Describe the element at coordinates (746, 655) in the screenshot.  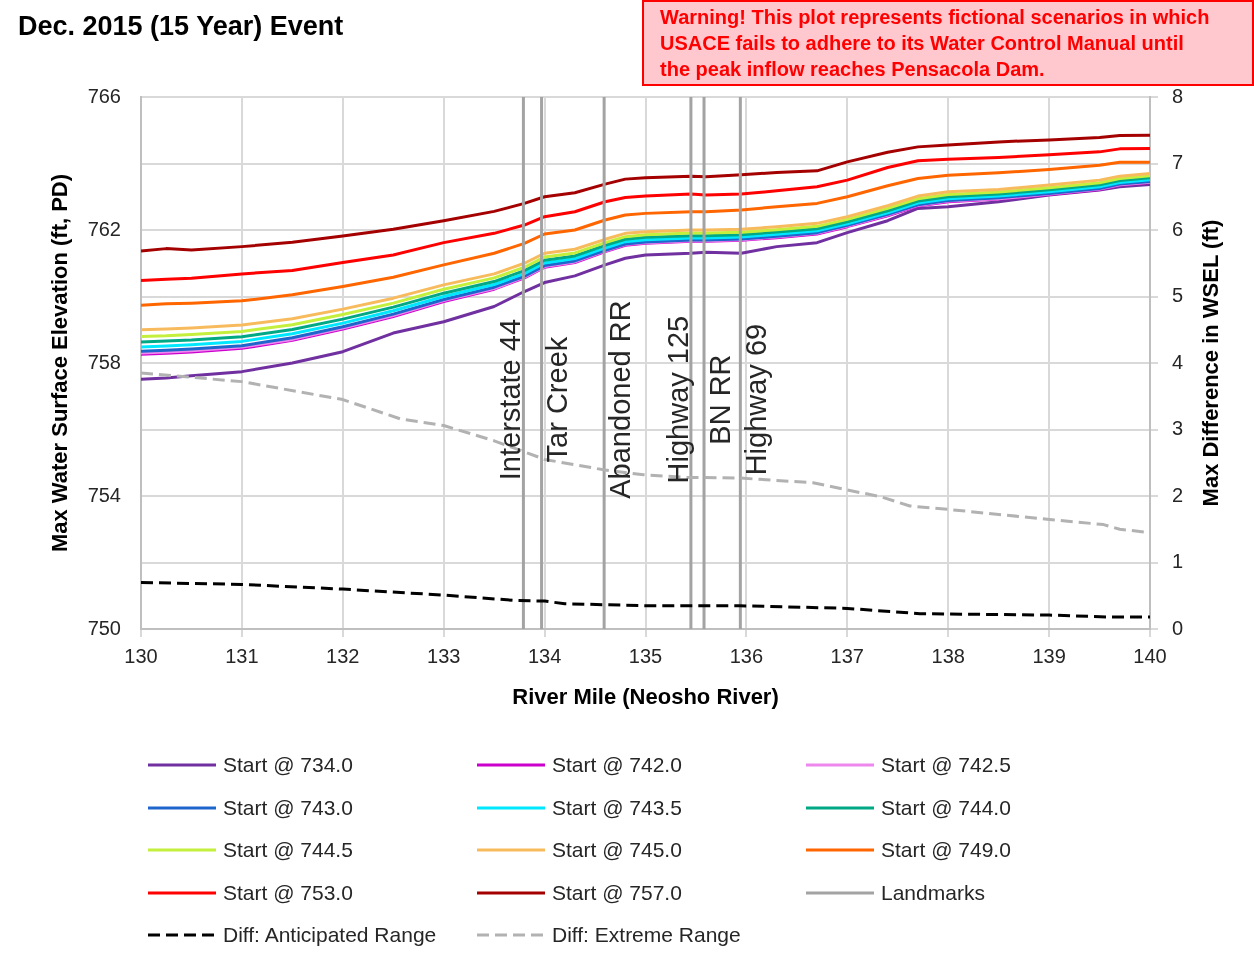
I see `x-tick-label: 136` at that location.